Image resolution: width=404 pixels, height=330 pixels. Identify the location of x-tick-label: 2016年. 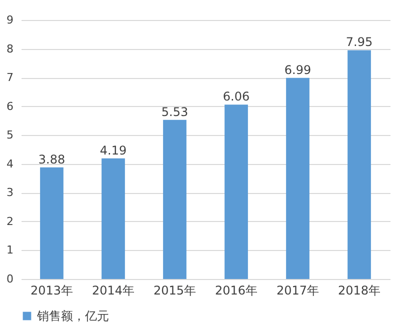
(236, 291).